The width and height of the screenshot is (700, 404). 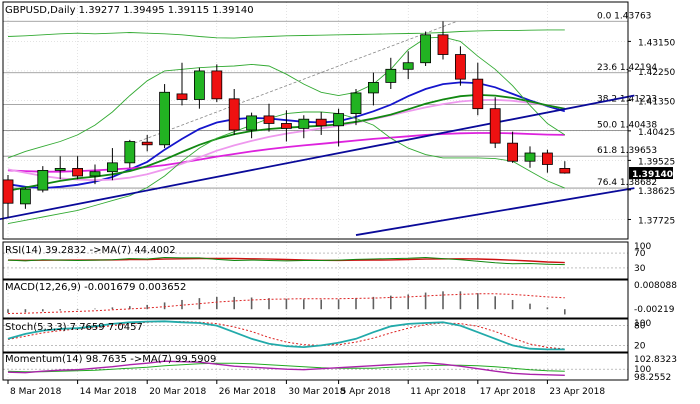 What do you see at coordinates (577, 392) in the screenshot?
I see `date-tick-label: 23 Apr 2018` at bounding box center [577, 392].